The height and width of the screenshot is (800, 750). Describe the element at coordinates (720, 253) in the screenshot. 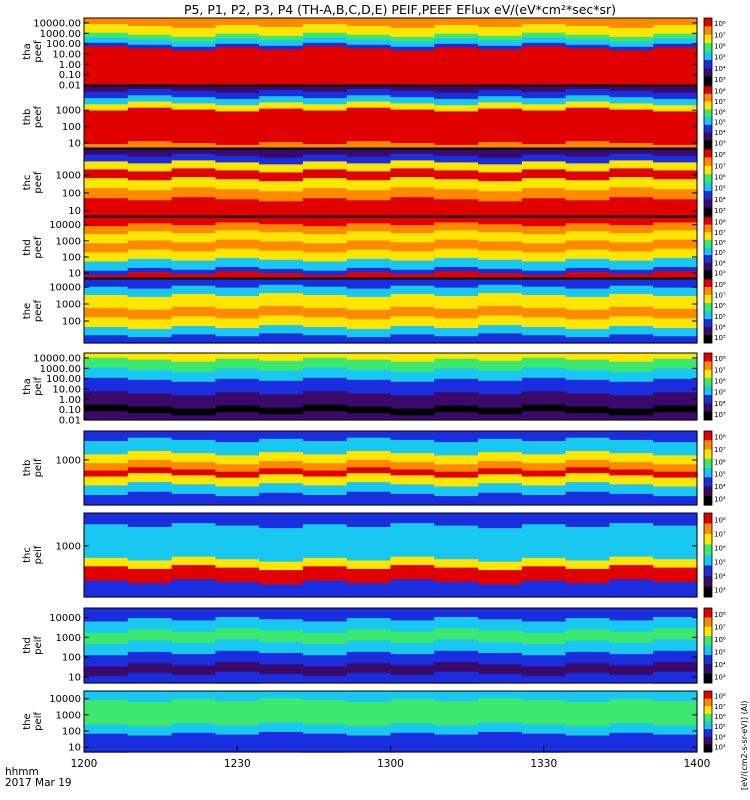

I see `colorbar-tick-label: 10⁵` at that location.